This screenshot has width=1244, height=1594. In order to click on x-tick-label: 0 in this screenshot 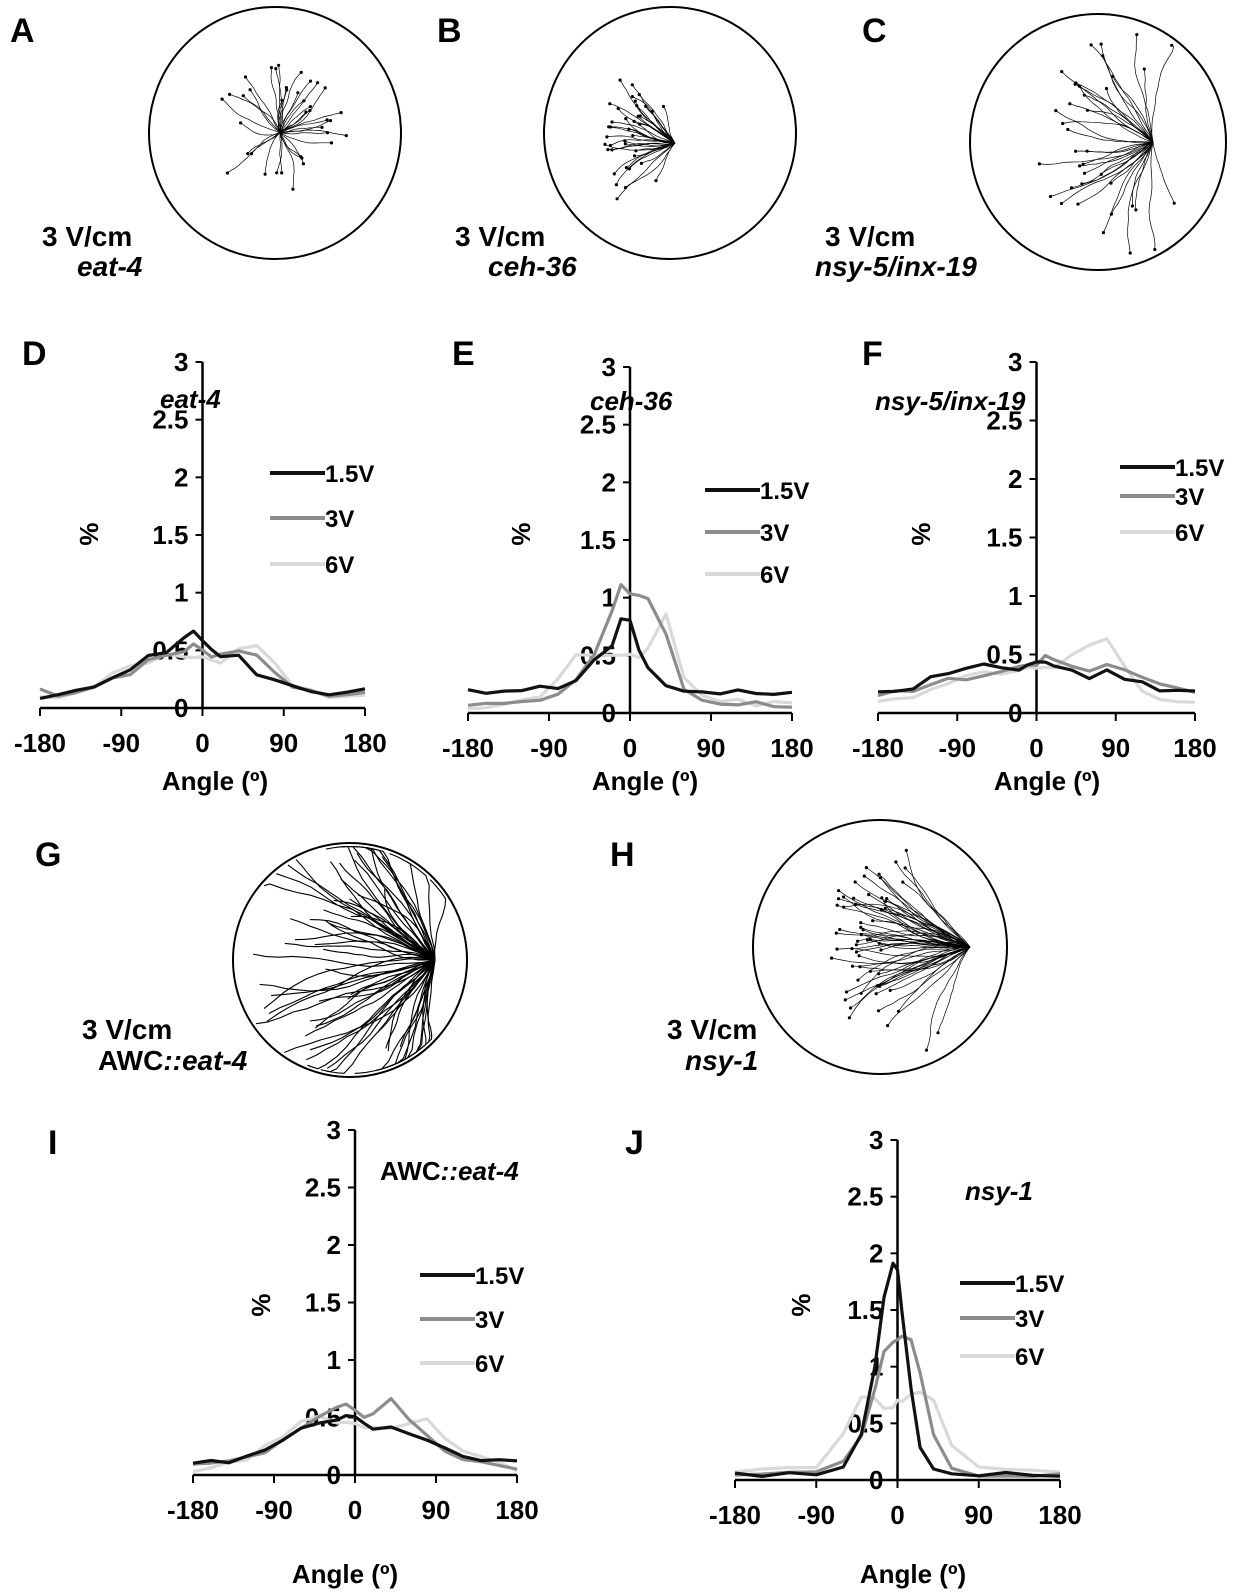, I will do `click(355, 1510)`.